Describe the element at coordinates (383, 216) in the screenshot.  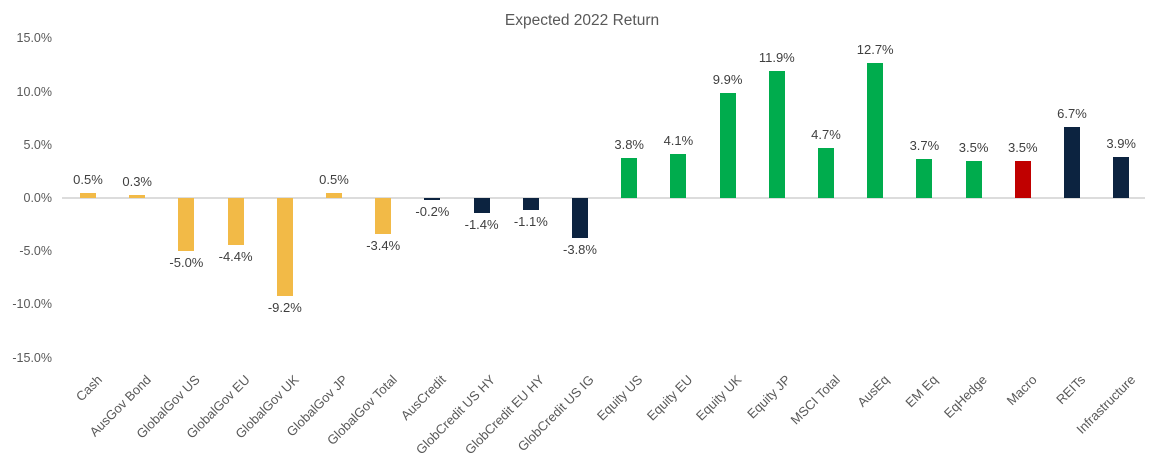
I see `bar-globalgov-total` at that location.